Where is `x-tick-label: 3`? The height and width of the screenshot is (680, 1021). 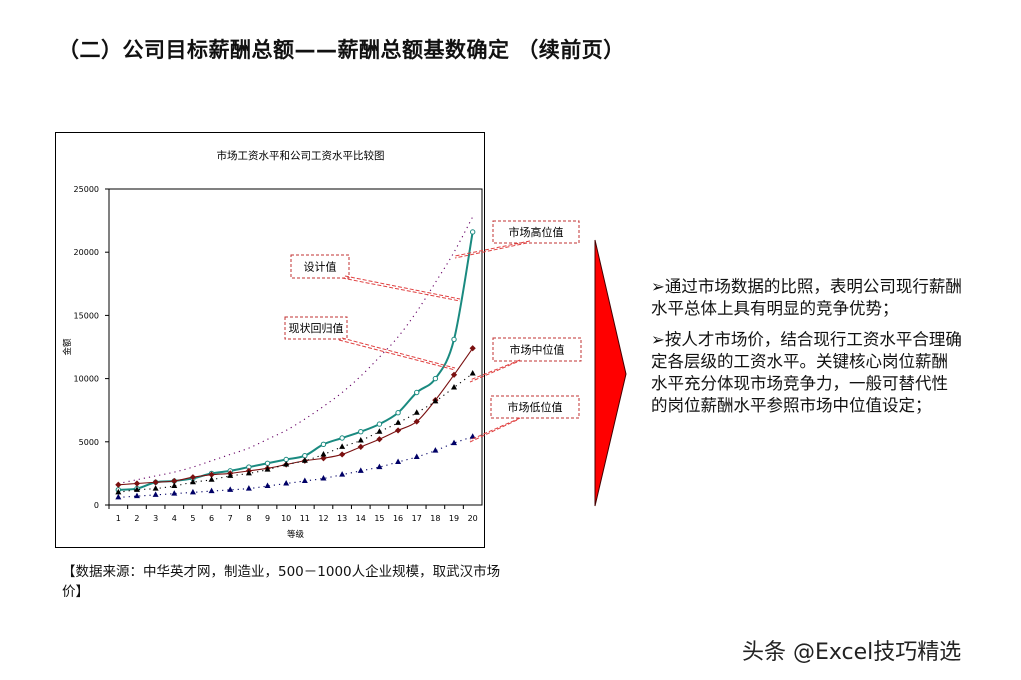
x-tick-label: 3 is located at coordinates (155, 518).